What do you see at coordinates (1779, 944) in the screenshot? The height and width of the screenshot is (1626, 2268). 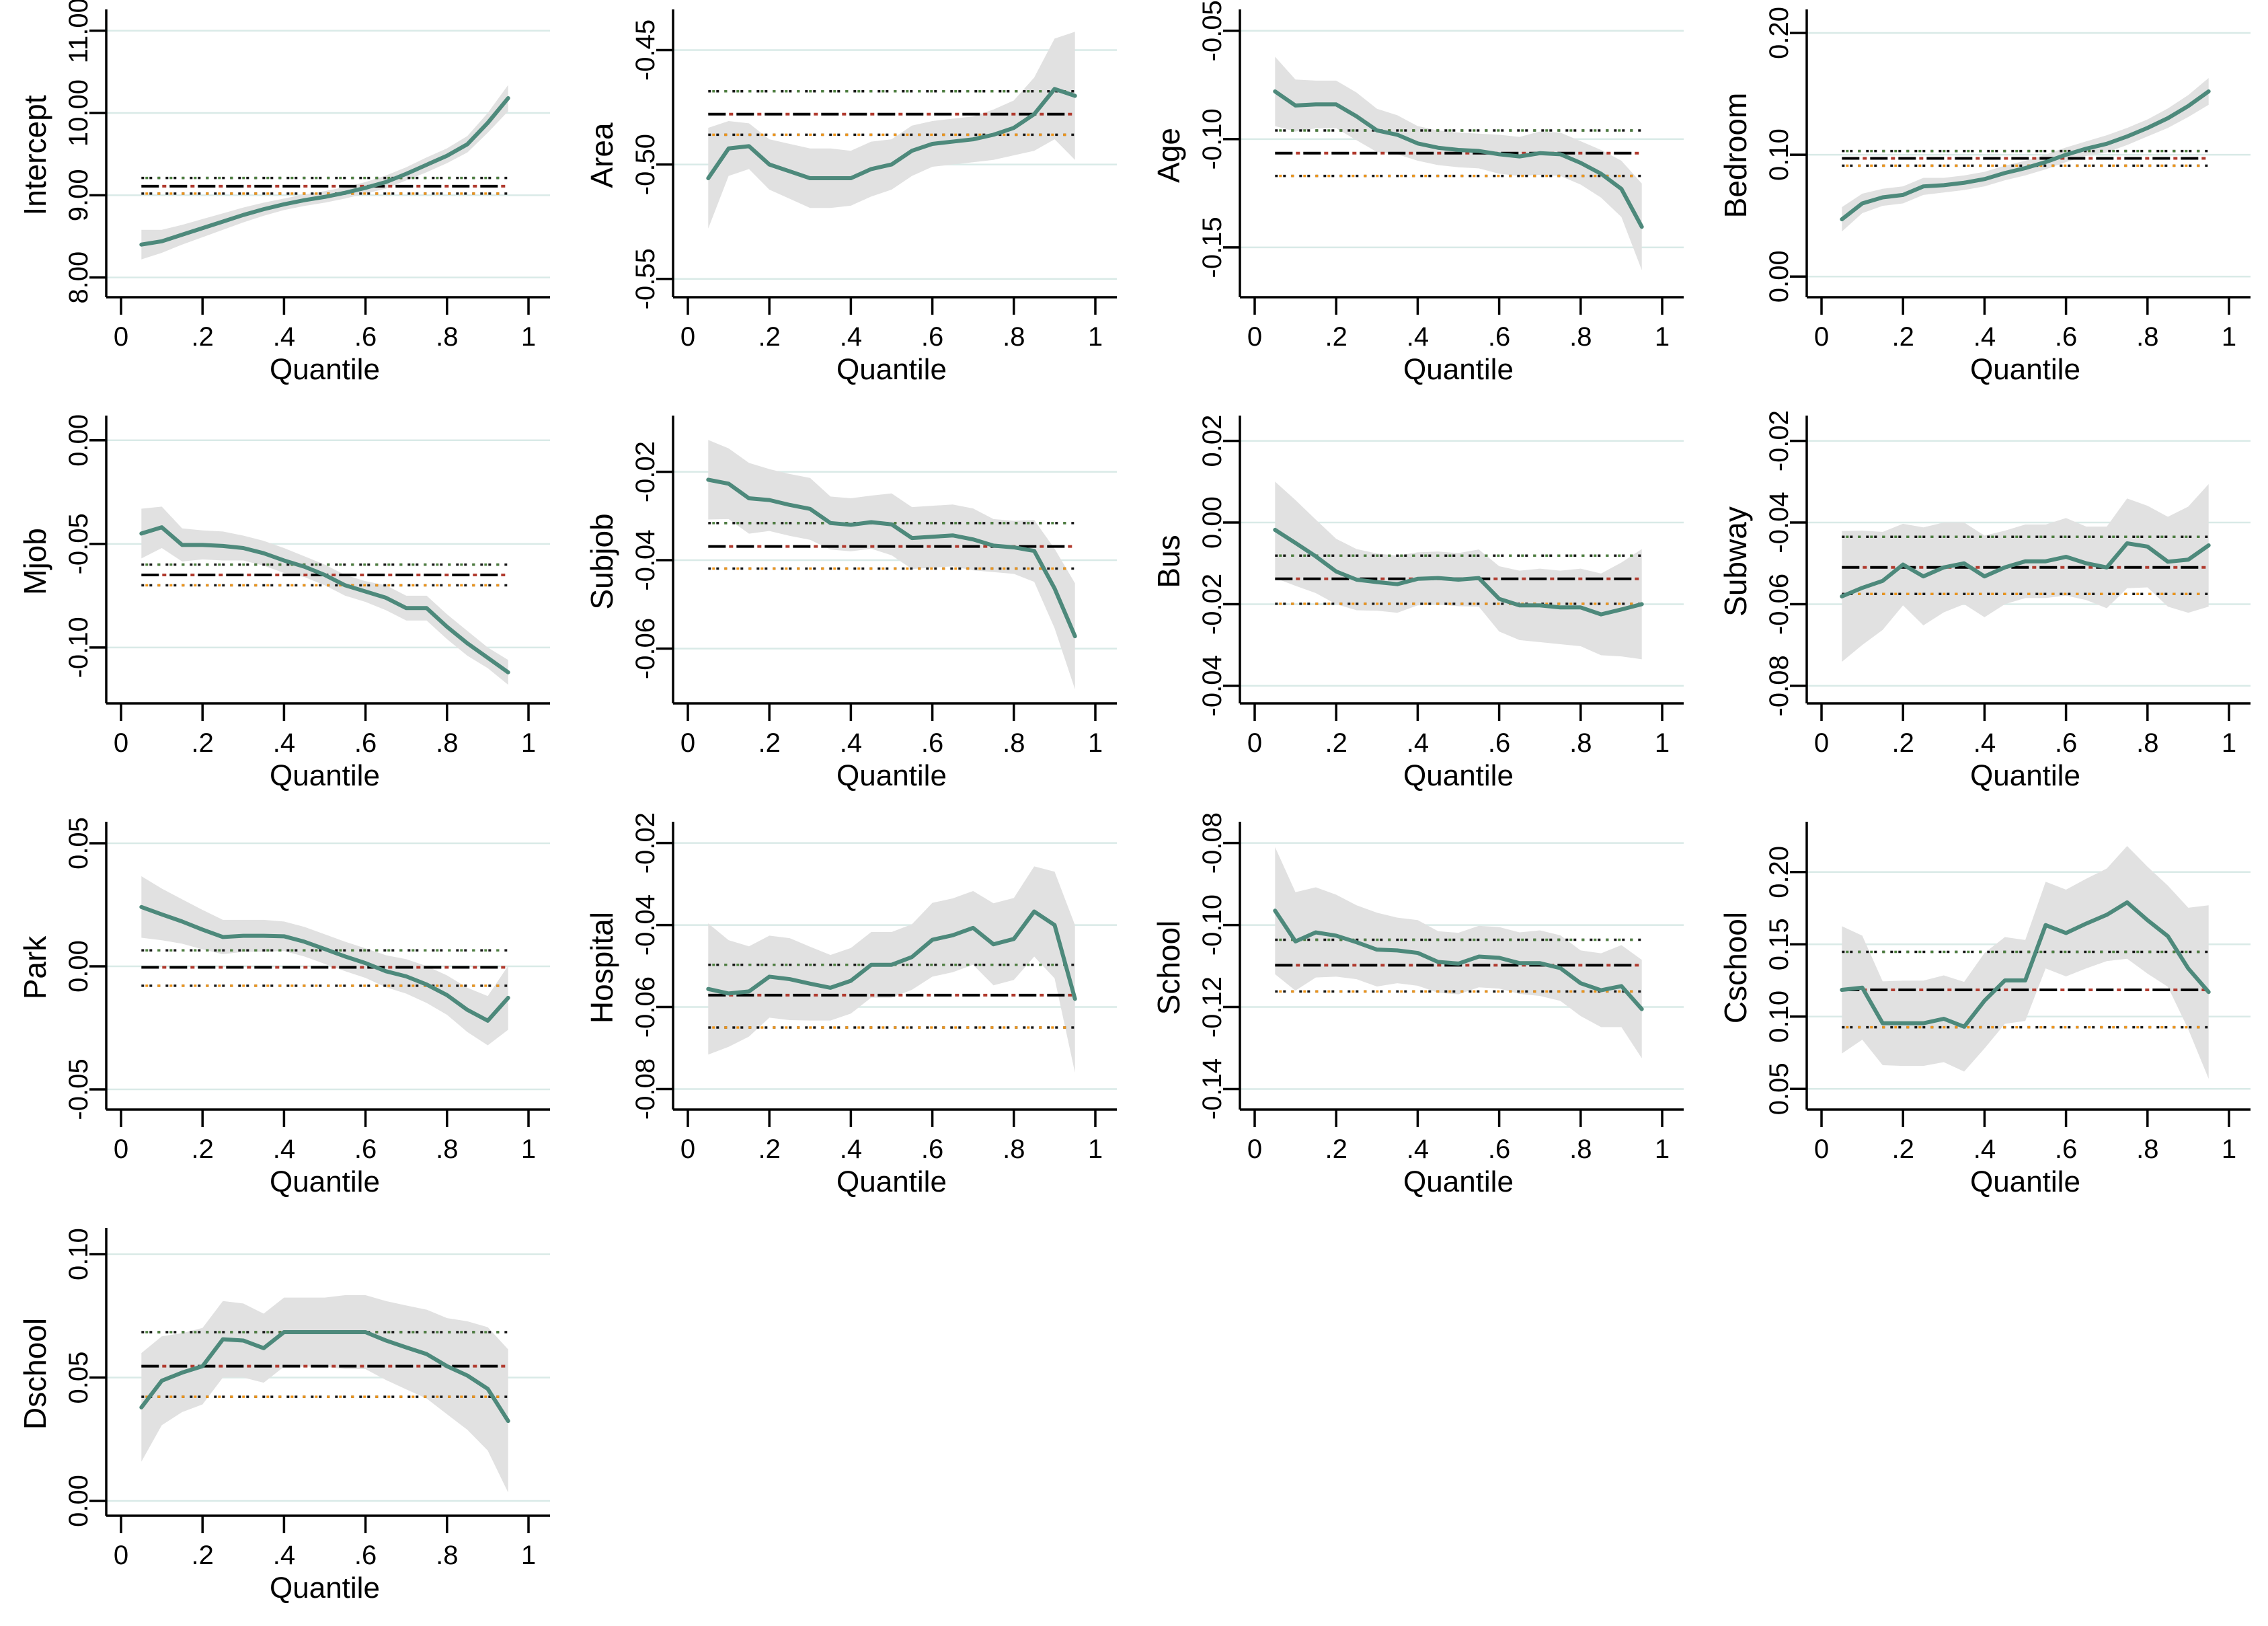 I see `y-tick-label: 0.15` at bounding box center [1779, 944].